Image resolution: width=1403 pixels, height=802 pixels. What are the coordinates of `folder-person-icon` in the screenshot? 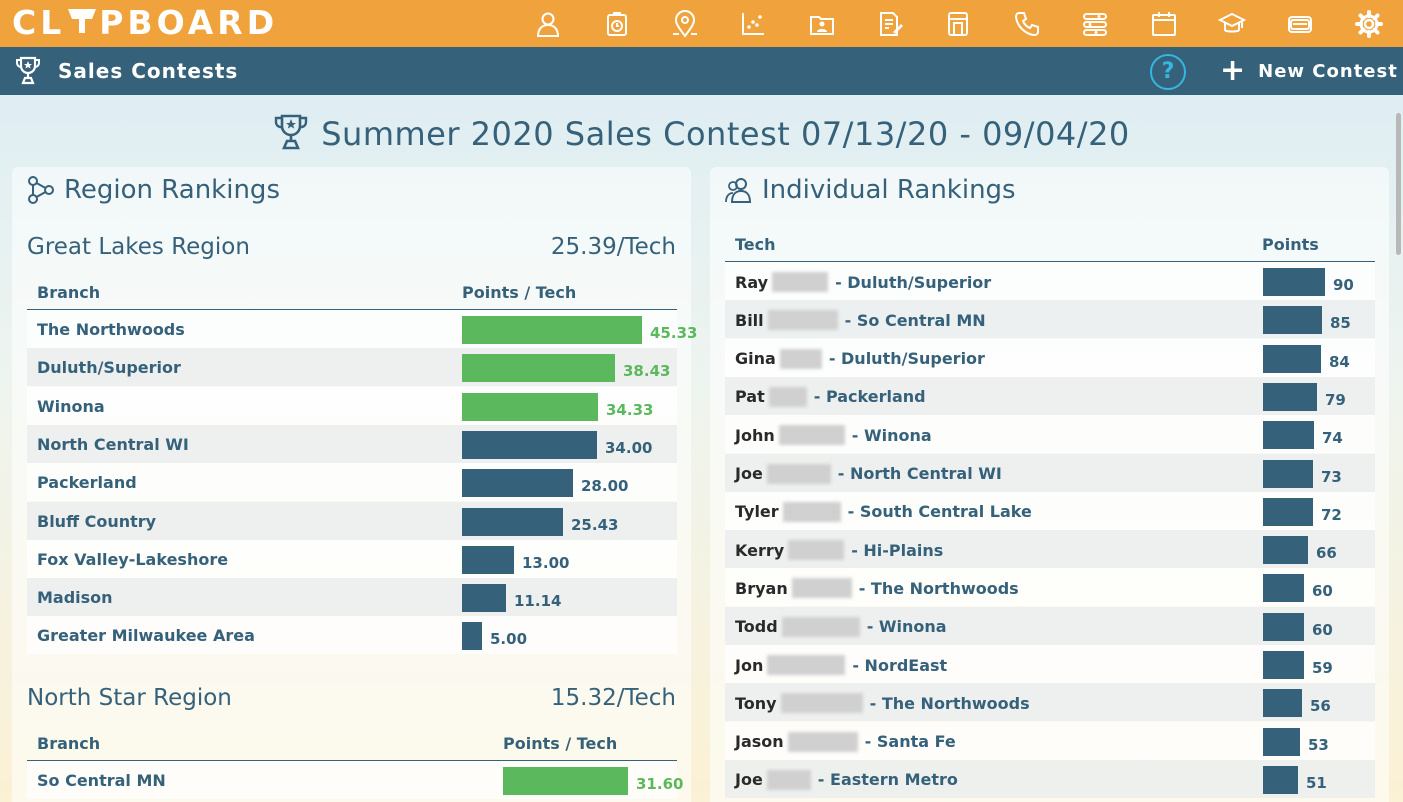 It's located at (821, 25).